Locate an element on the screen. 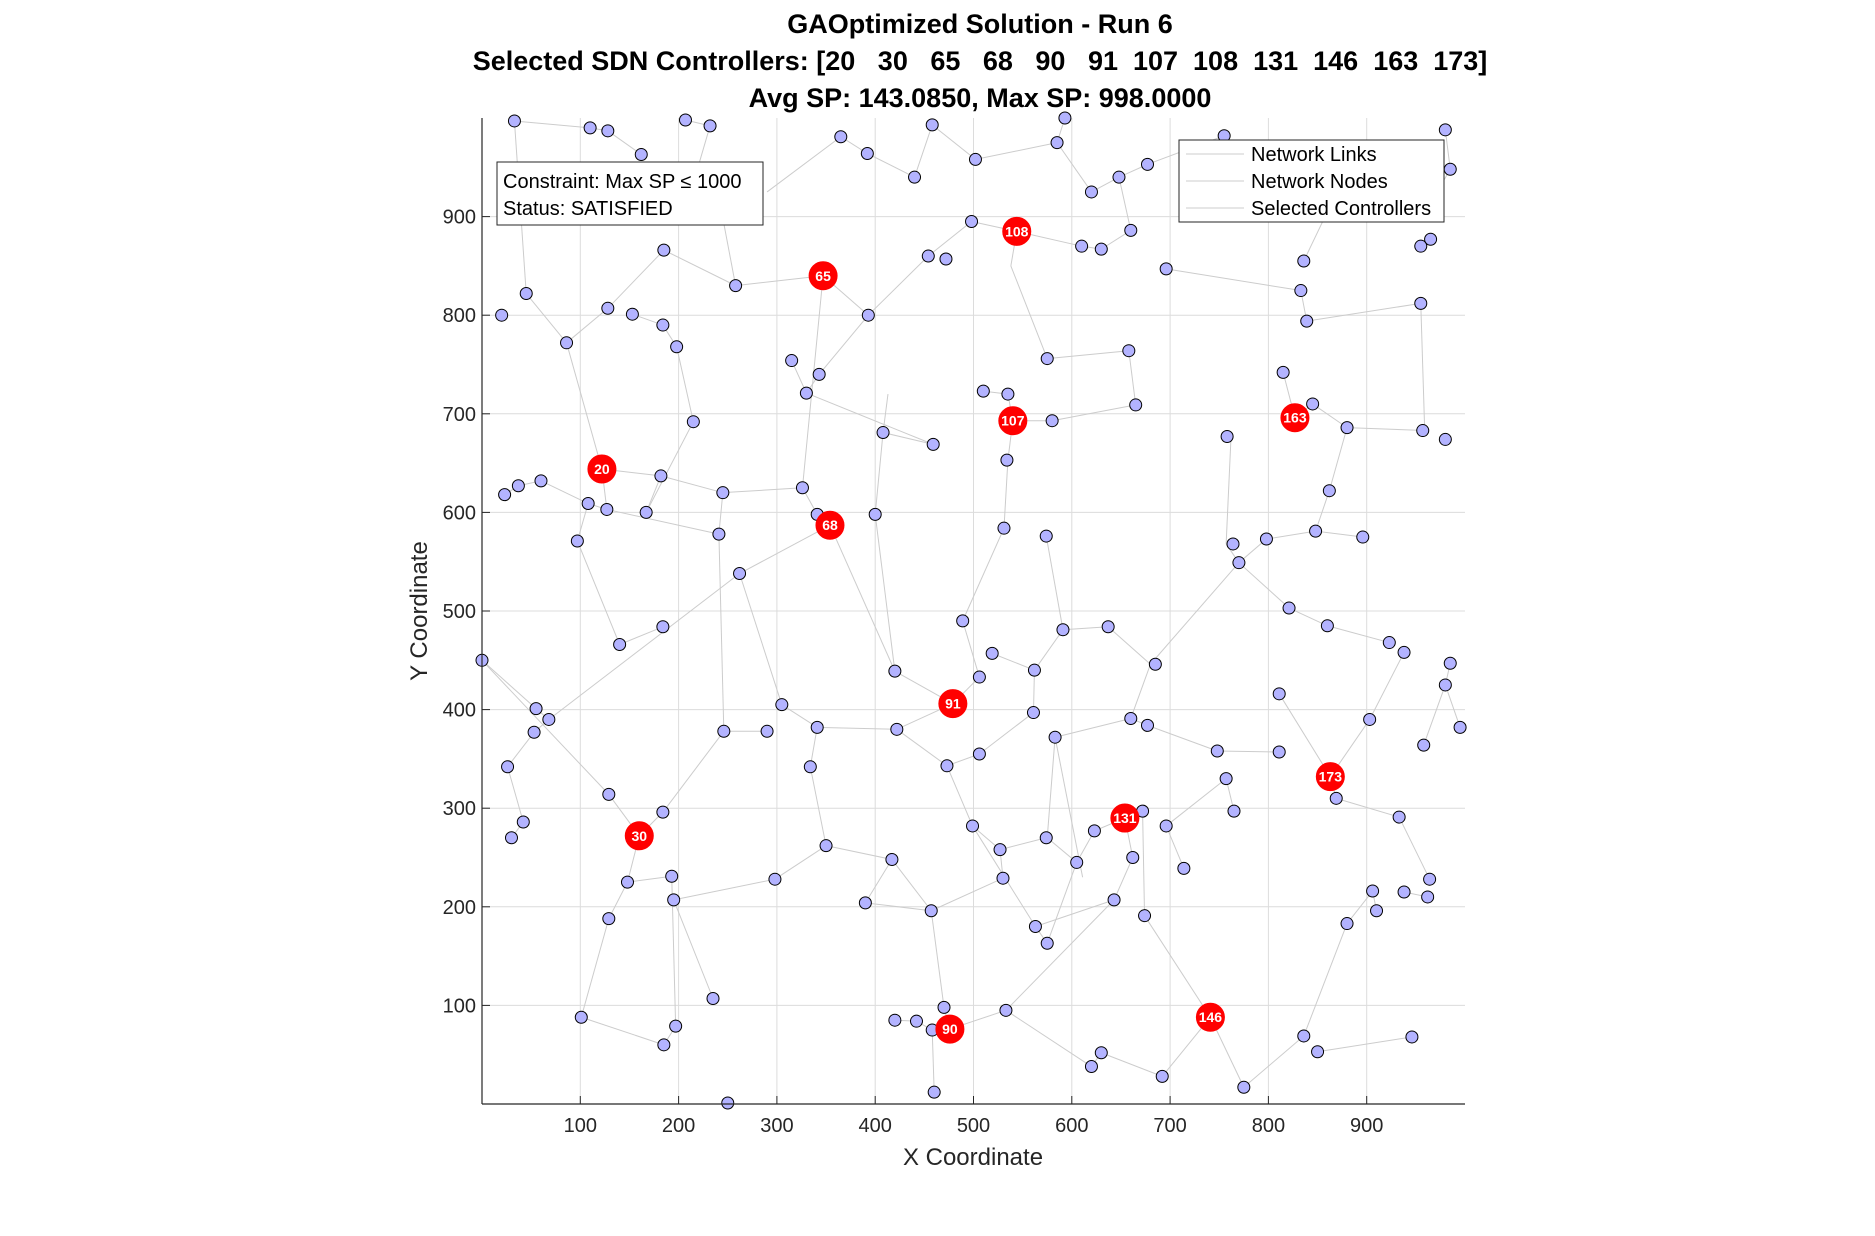 The width and height of the screenshot is (1875, 1236). y-tick-label: 500 is located at coordinates (459, 612).